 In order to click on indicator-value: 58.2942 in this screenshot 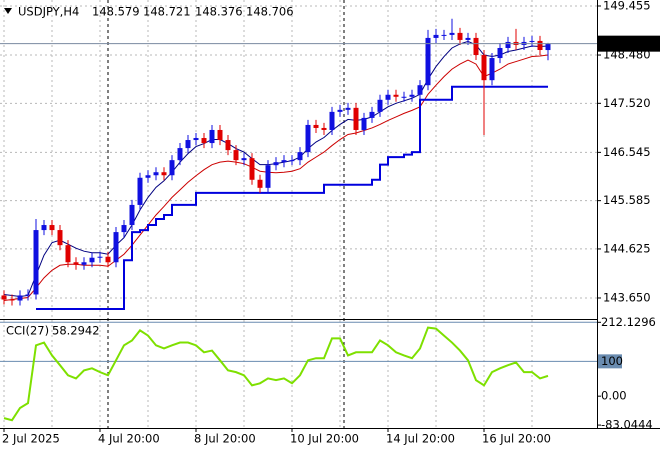, I will do `click(76, 331)`.